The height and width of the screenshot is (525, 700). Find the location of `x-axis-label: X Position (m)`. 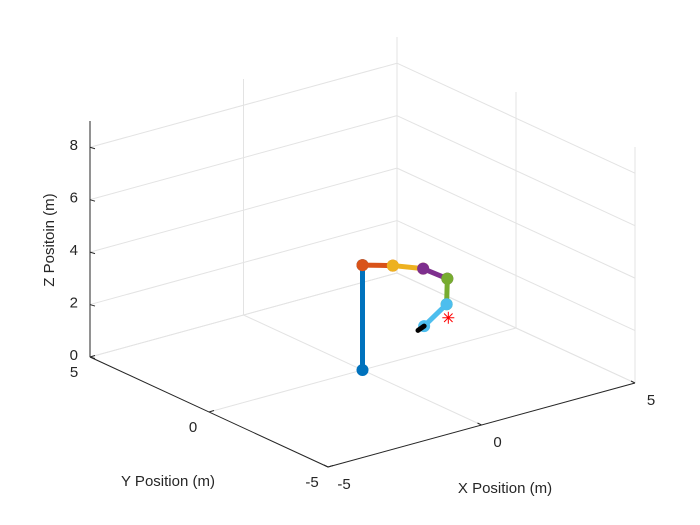

x-axis-label: X Position (m) is located at coordinates (505, 488).